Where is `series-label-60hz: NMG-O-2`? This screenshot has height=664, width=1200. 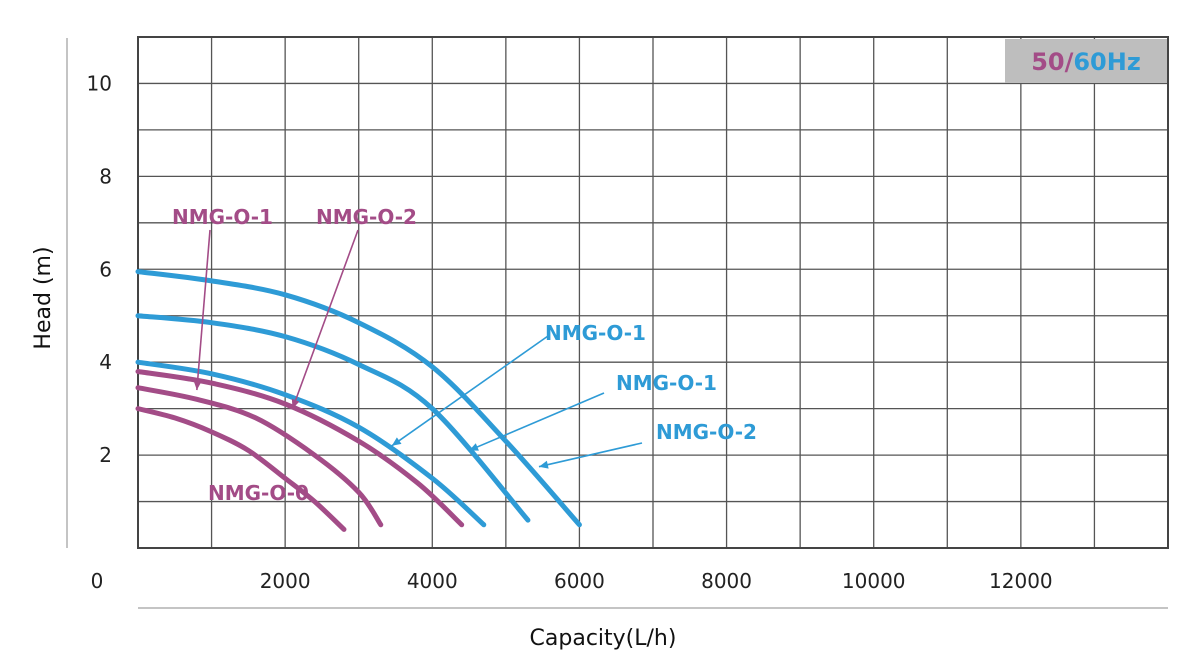
series-label-60hz: NMG-O-2 is located at coordinates (706, 432).